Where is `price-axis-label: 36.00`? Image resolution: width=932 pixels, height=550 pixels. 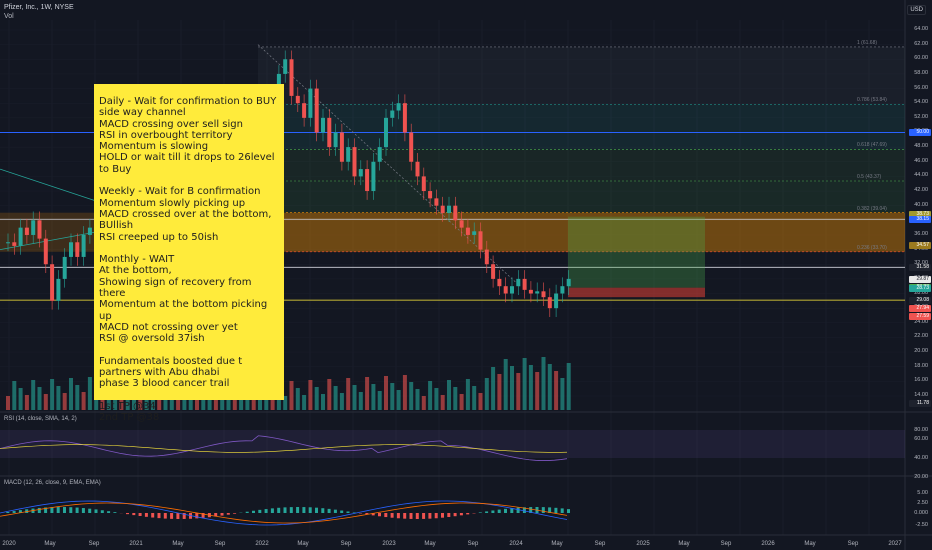
price-axis-label: 36.00 is located at coordinates (921, 233).